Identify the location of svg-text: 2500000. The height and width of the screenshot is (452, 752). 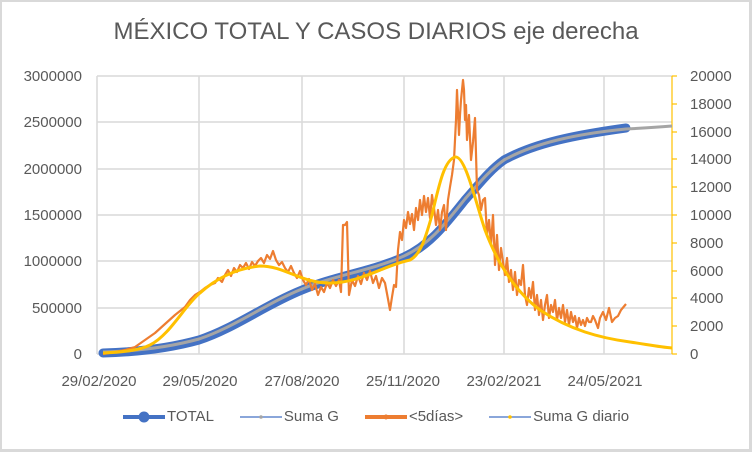
(53, 122).